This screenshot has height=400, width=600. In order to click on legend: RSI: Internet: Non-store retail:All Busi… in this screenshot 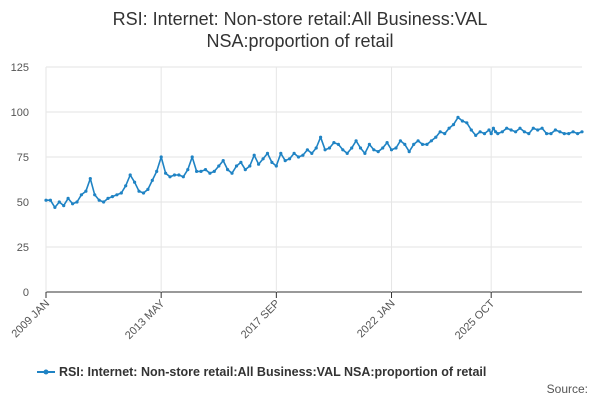, I will do `click(261, 372)`.